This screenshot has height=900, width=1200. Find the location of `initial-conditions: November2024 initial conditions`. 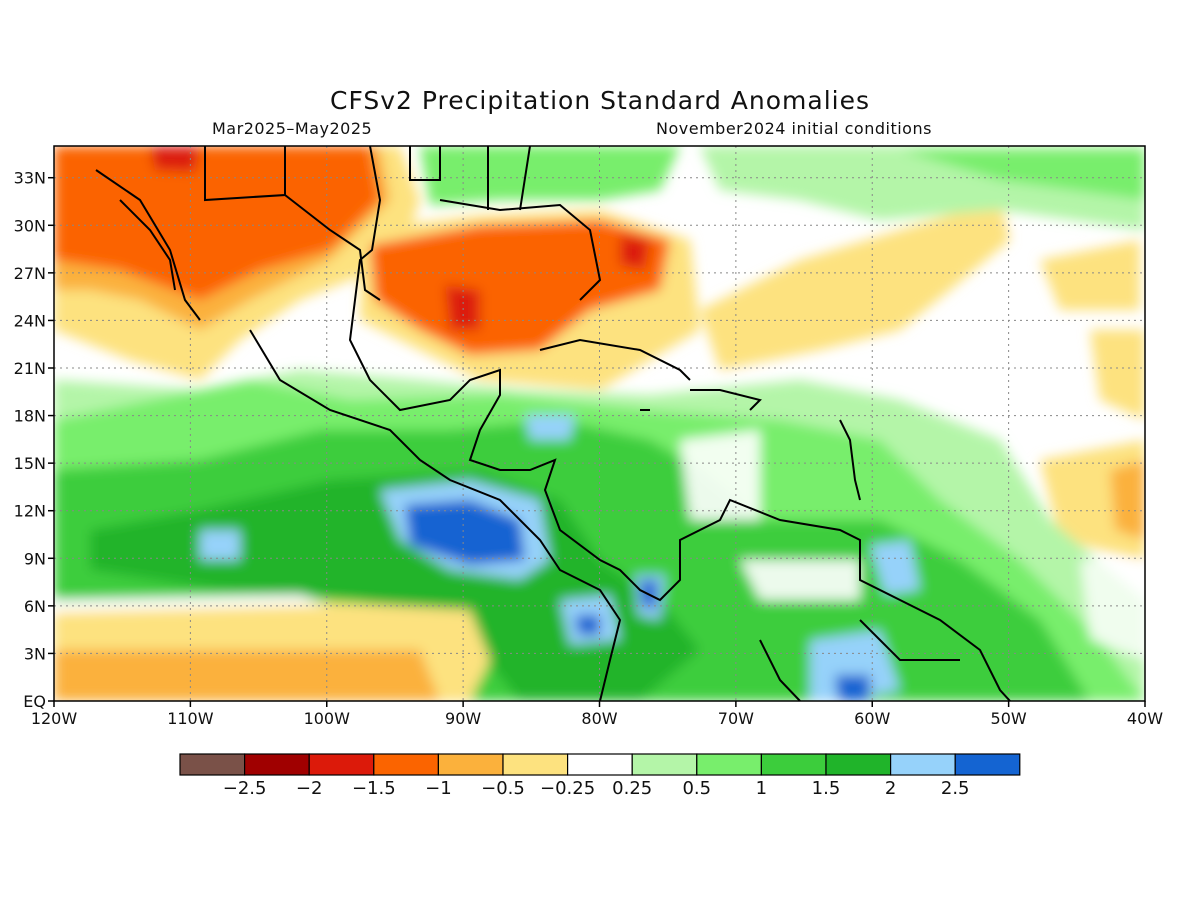

initial-conditions: November2024 initial conditions is located at coordinates (794, 128).